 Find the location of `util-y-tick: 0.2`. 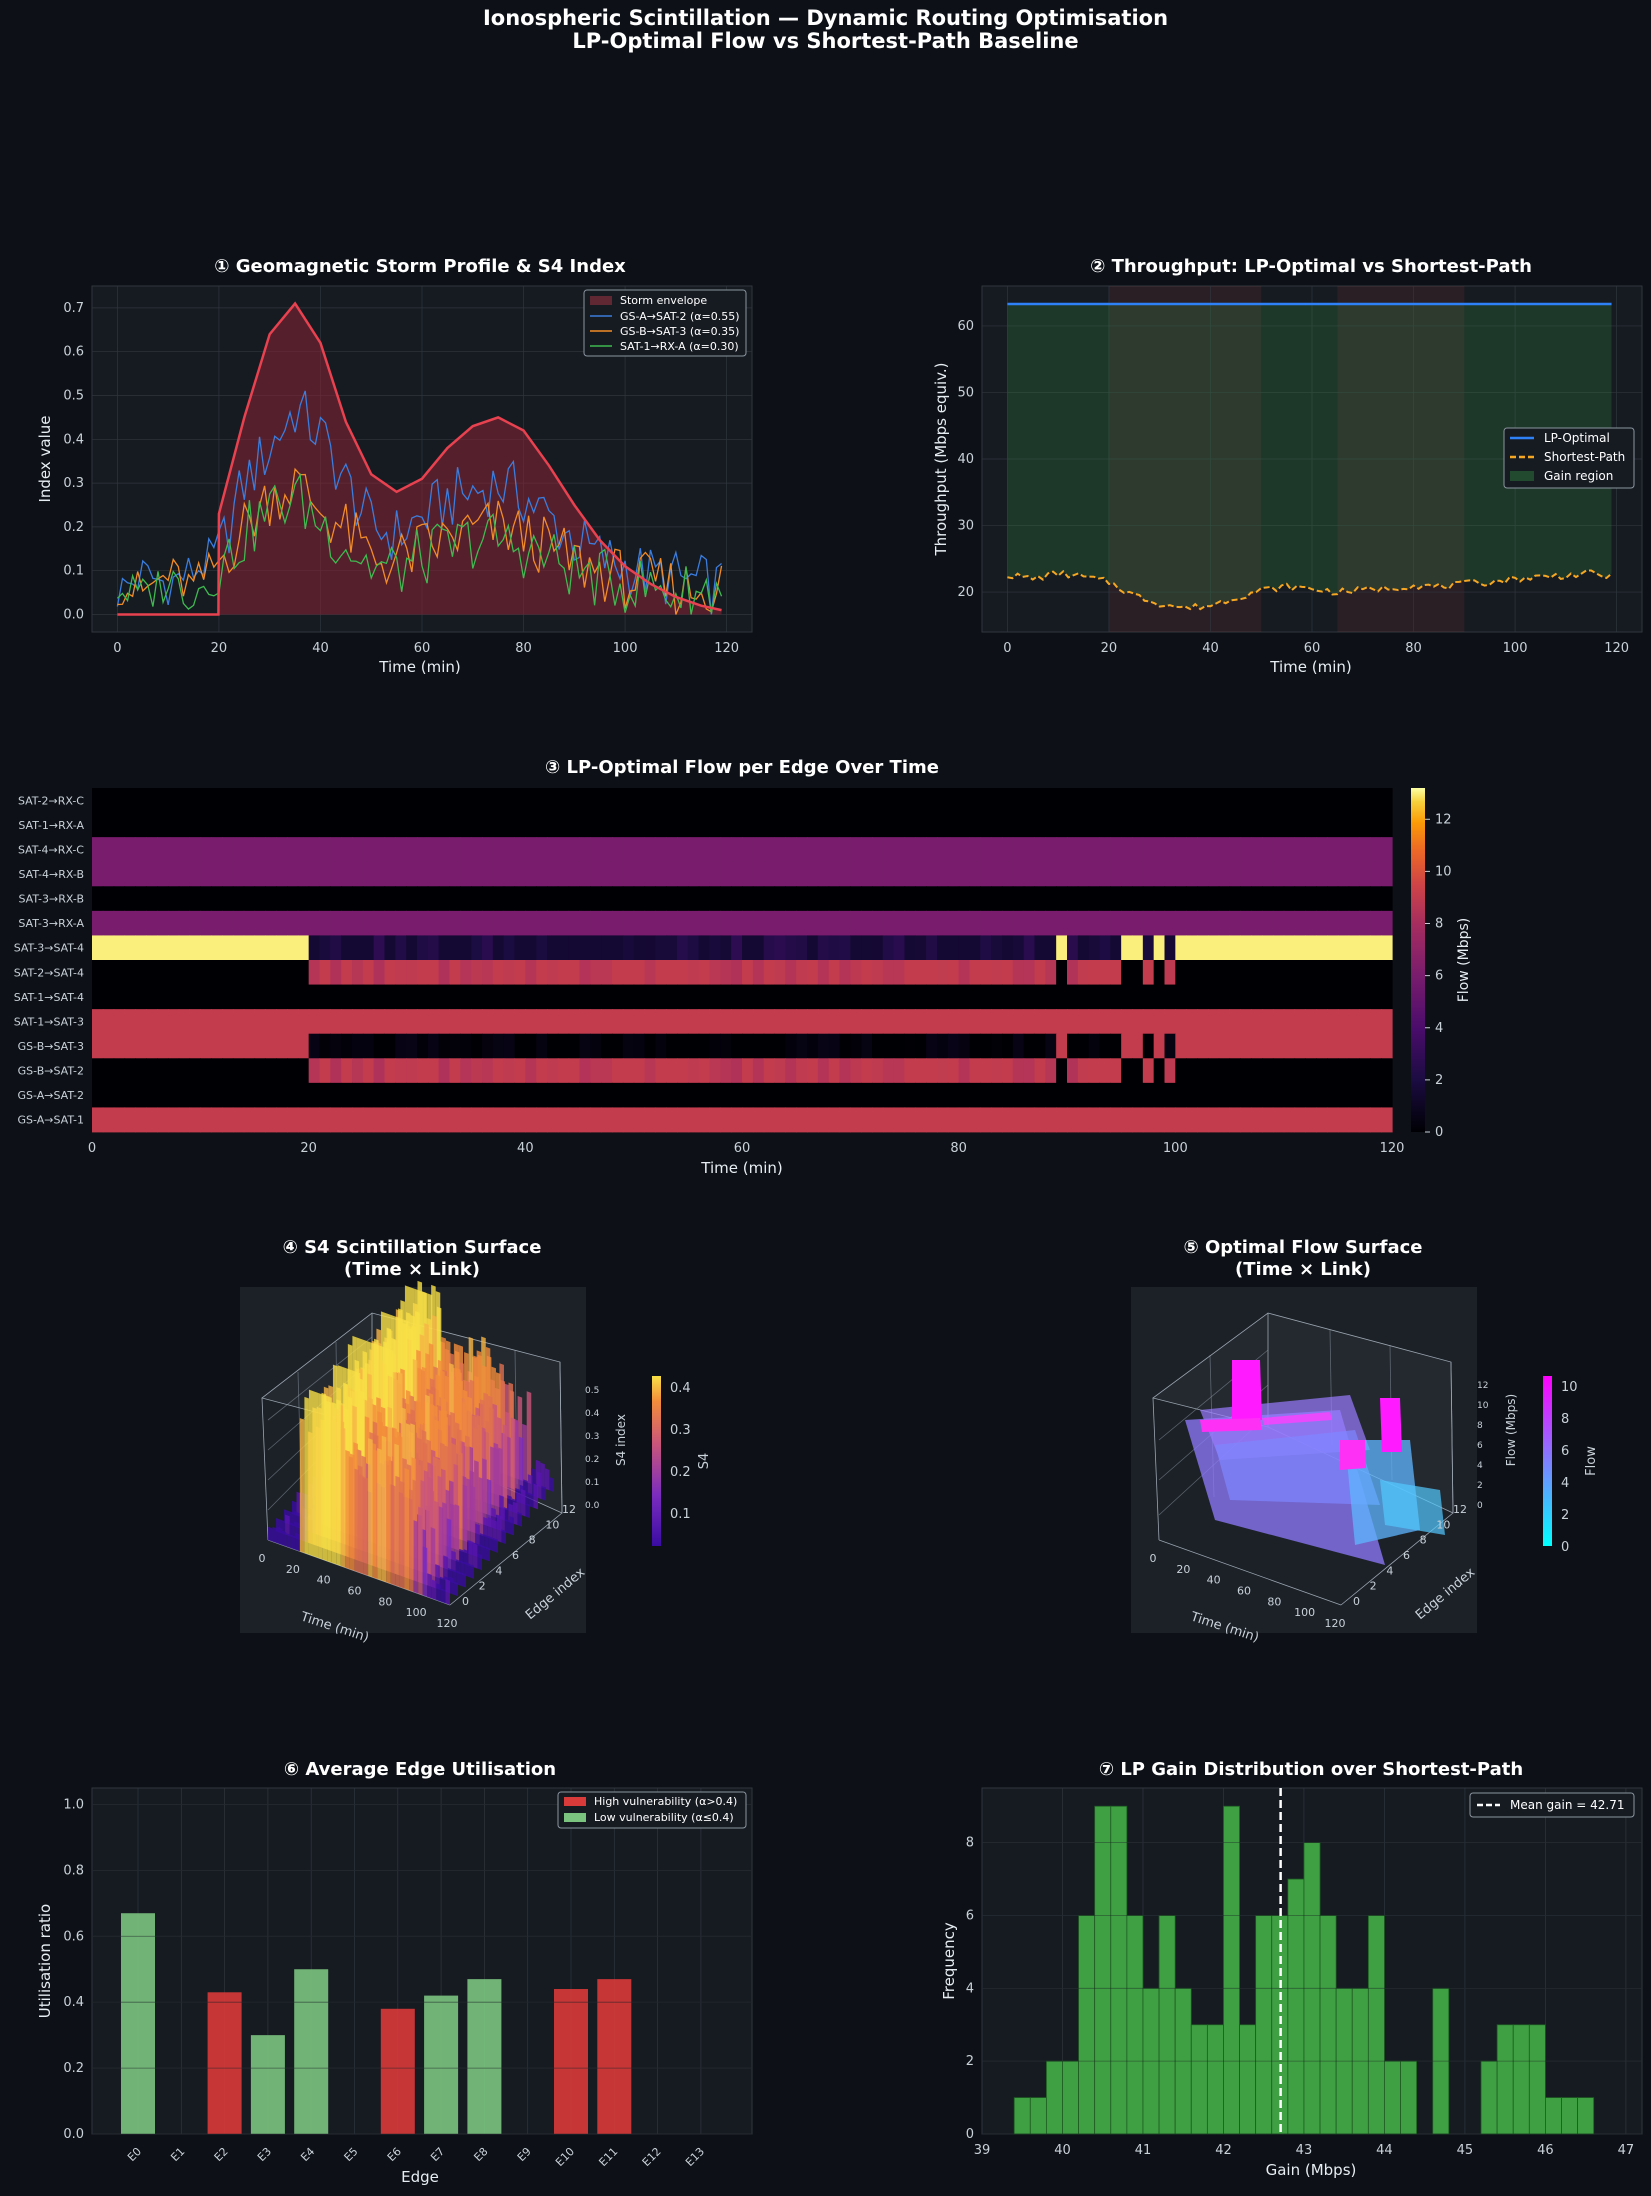

util-y-tick: 0.2 is located at coordinates (73, 2068).